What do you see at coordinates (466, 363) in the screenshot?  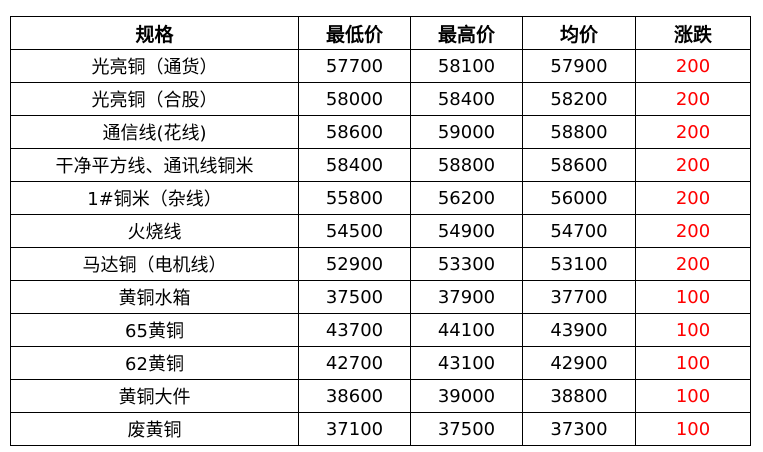 I see `cell-max-price: 43100` at bounding box center [466, 363].